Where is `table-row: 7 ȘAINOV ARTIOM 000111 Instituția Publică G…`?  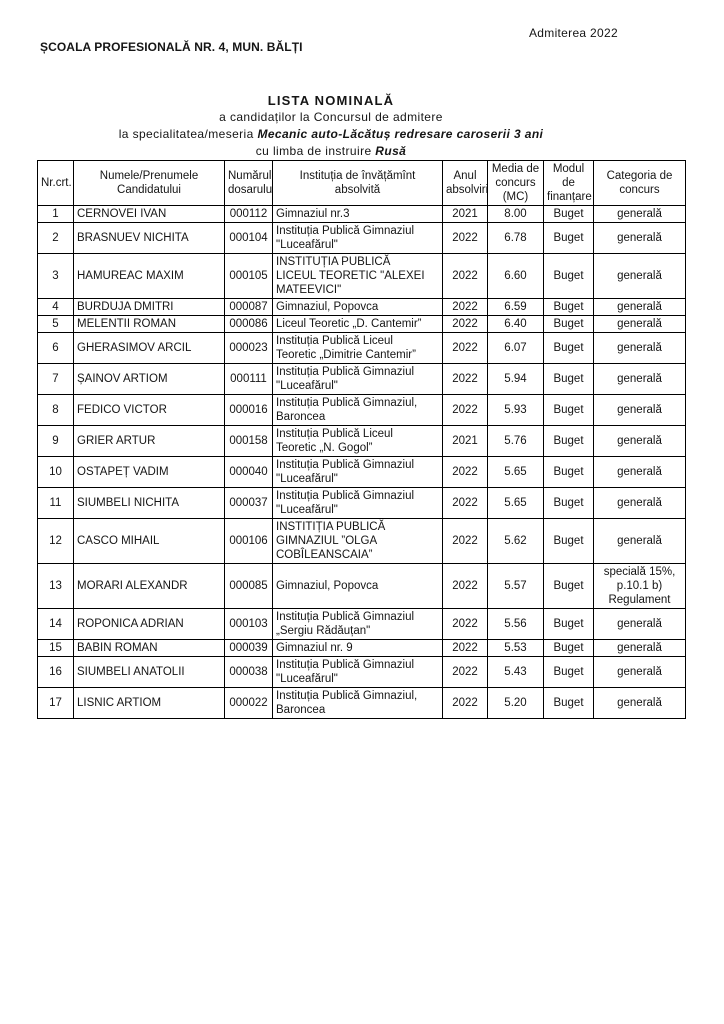
table-row: 7 ȘAINOV ARTIOM 000111 Instituția Publică G… is located at coordinates (361, 379).